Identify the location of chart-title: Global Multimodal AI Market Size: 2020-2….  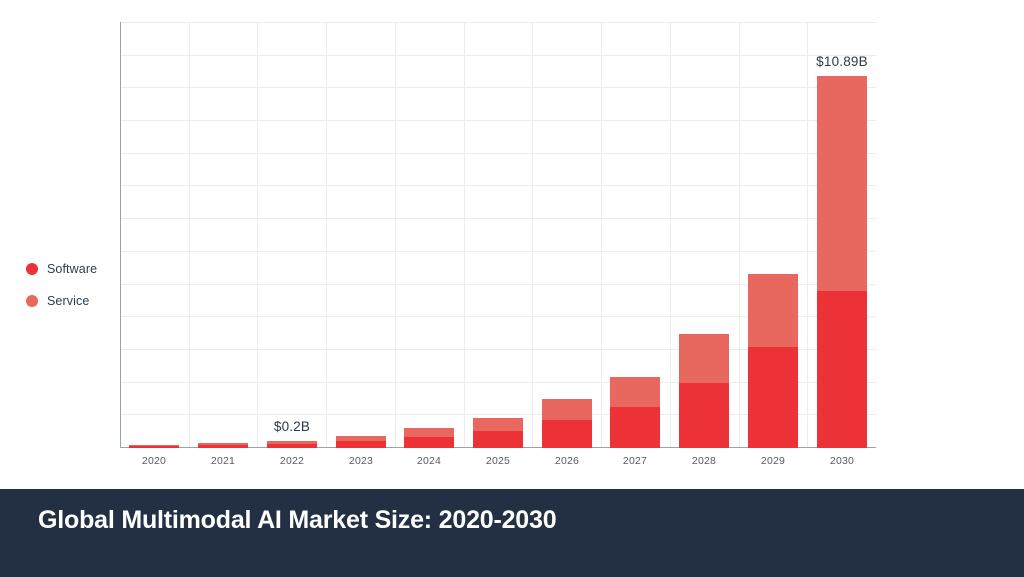
(297, 520).